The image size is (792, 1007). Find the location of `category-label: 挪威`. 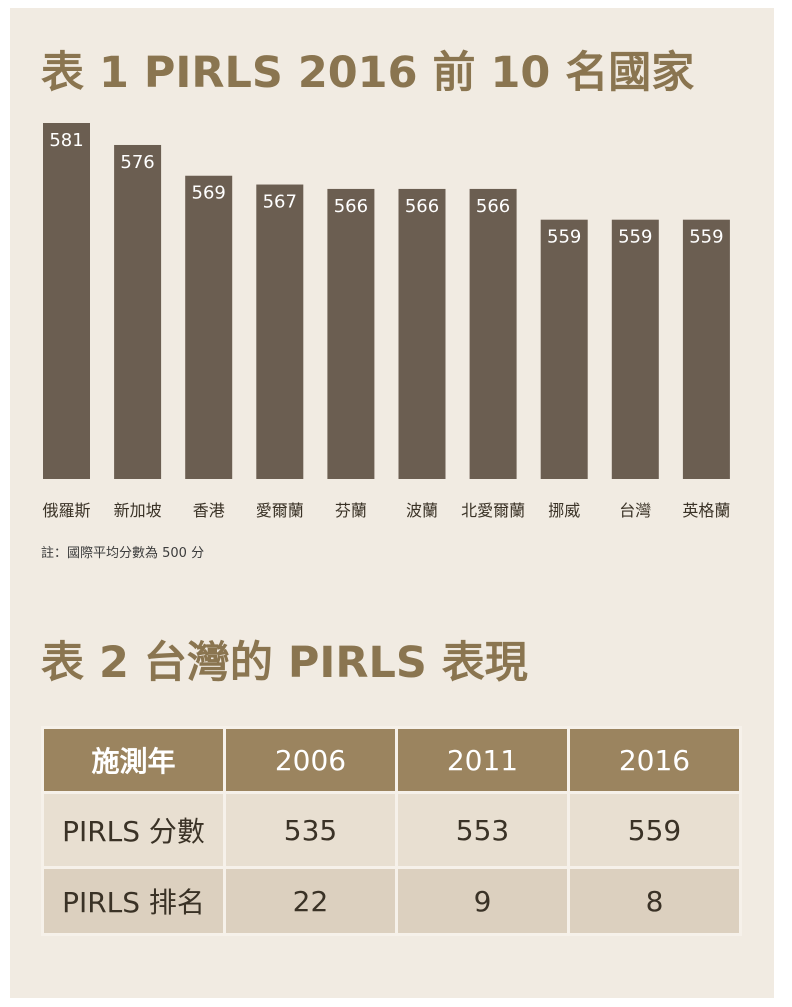

category-label: 挪威 is located at coordinates (564, 510).